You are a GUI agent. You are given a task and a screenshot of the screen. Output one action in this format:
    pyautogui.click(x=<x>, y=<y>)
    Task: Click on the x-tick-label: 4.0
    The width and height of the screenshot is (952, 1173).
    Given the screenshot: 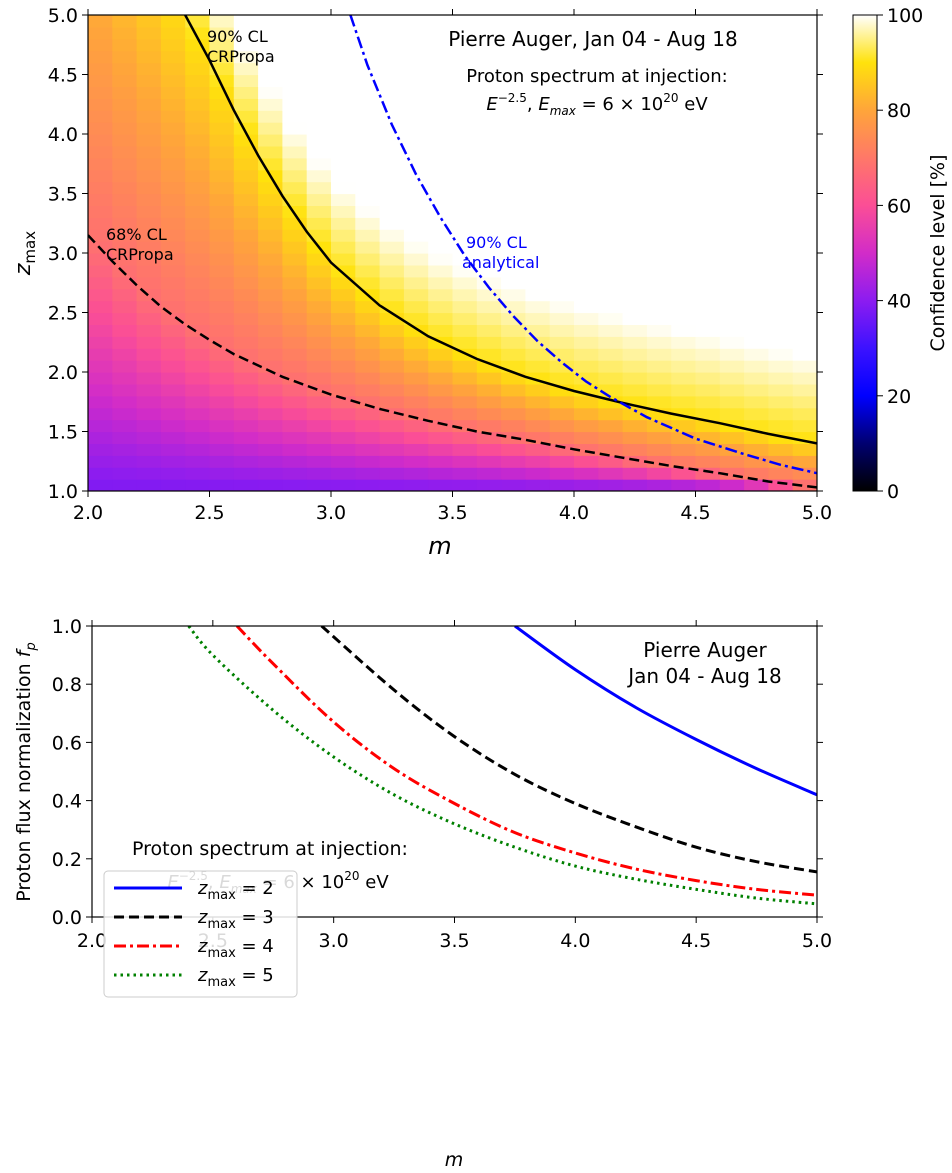 What is the action you would take?
    pyautogui.click(x=575, y=941)
    